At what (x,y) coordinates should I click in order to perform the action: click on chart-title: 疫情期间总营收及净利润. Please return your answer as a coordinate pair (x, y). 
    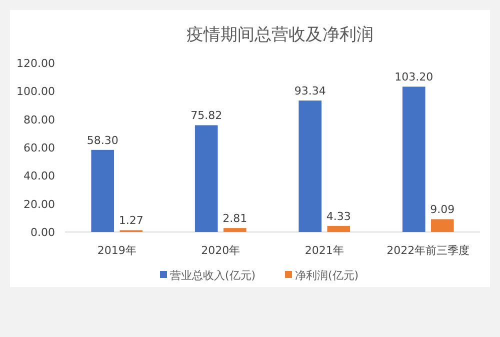
    Looking at the image, I should click on (280, 35).